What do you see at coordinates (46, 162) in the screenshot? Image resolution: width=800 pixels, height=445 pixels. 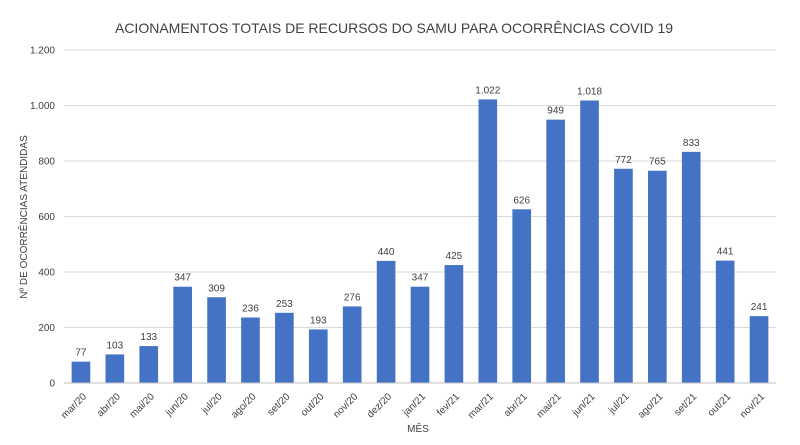 I see `y-tick-label: 800` at bounding box center [46, 162].